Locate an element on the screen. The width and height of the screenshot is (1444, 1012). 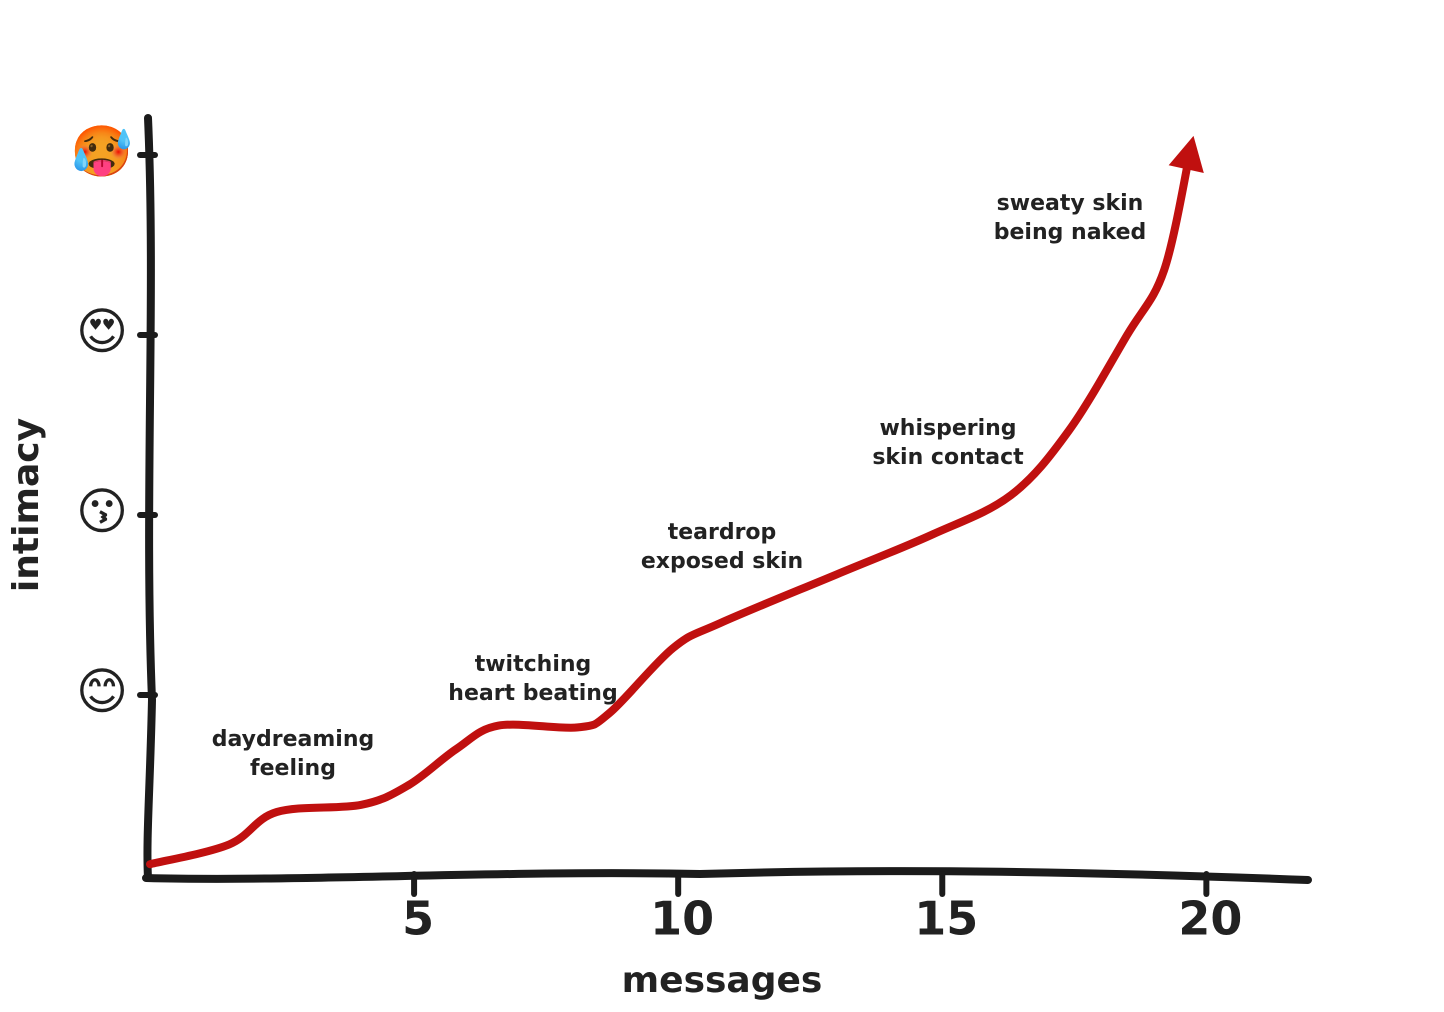
x-axis-label: messages is located at coordinates (722, 980).